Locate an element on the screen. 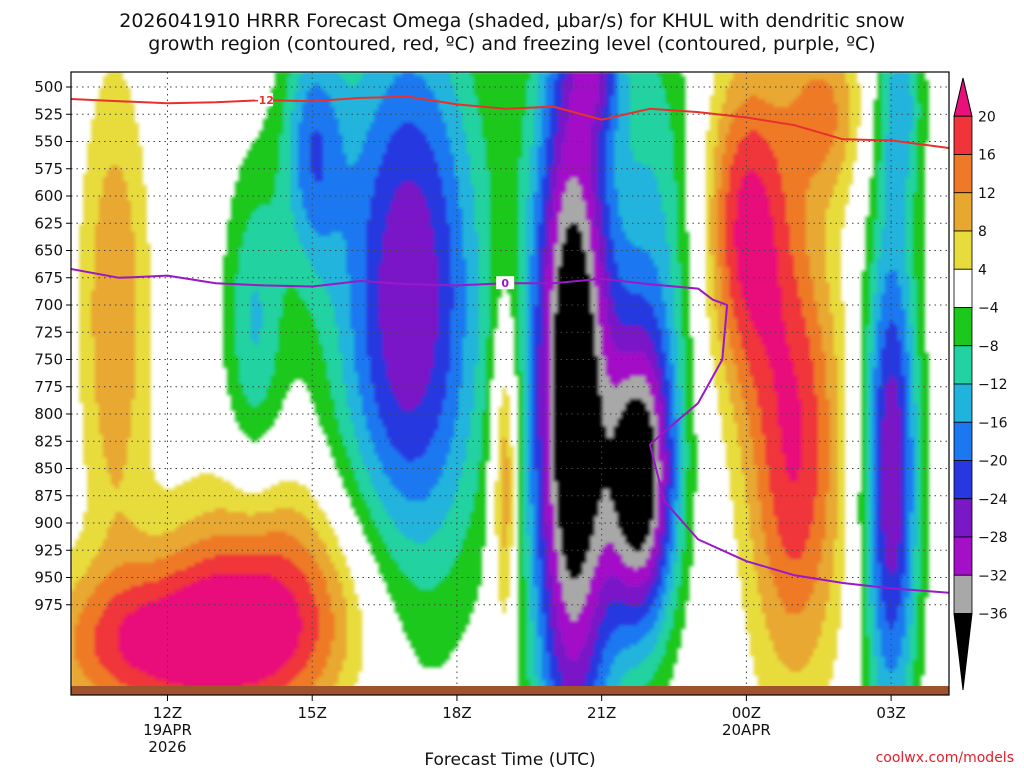 The width and height of the screenshot is (1024, 768). y-tick-label: 900 is located at coordinates (48, 523).